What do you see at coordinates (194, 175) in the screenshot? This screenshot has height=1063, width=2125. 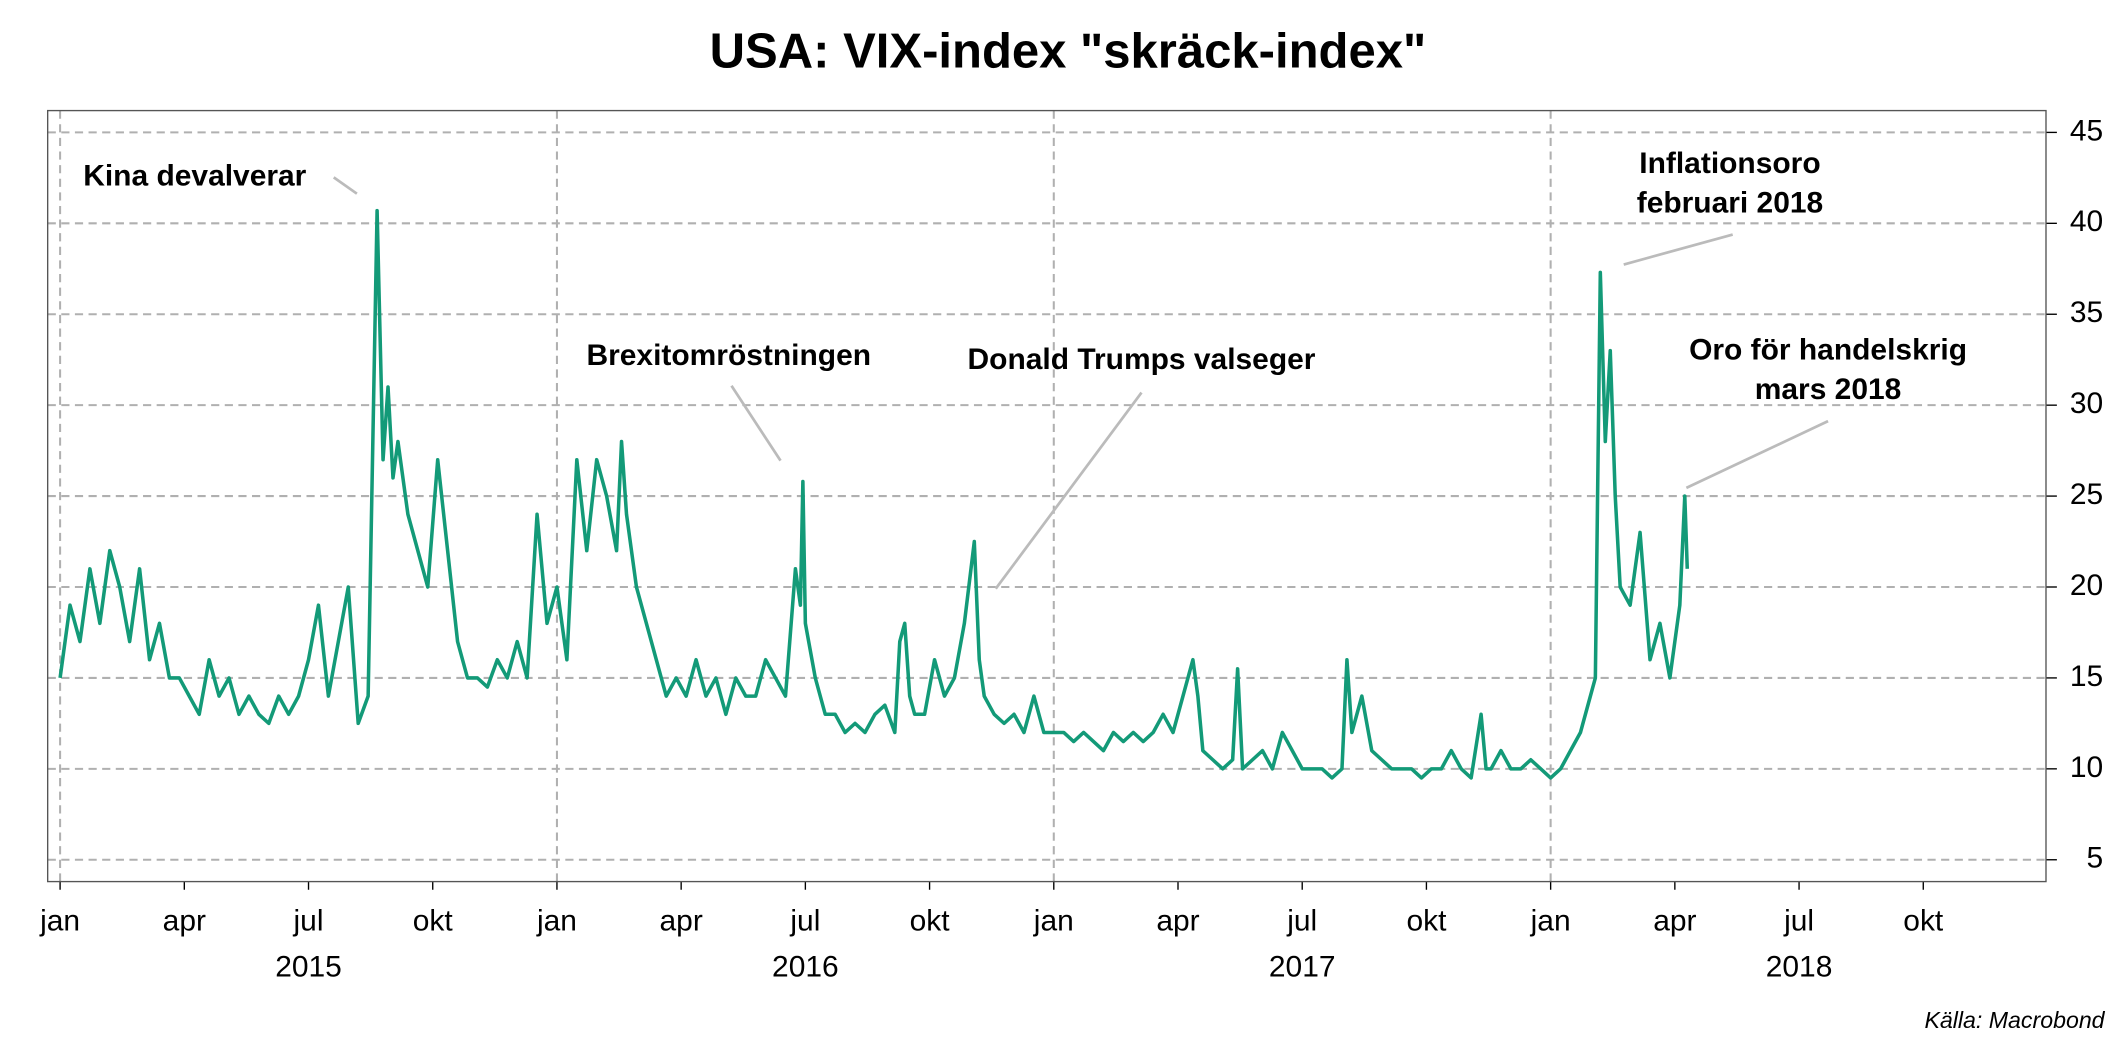 I see `annotation: Kina devalverar` at bounding box center [194, 175].